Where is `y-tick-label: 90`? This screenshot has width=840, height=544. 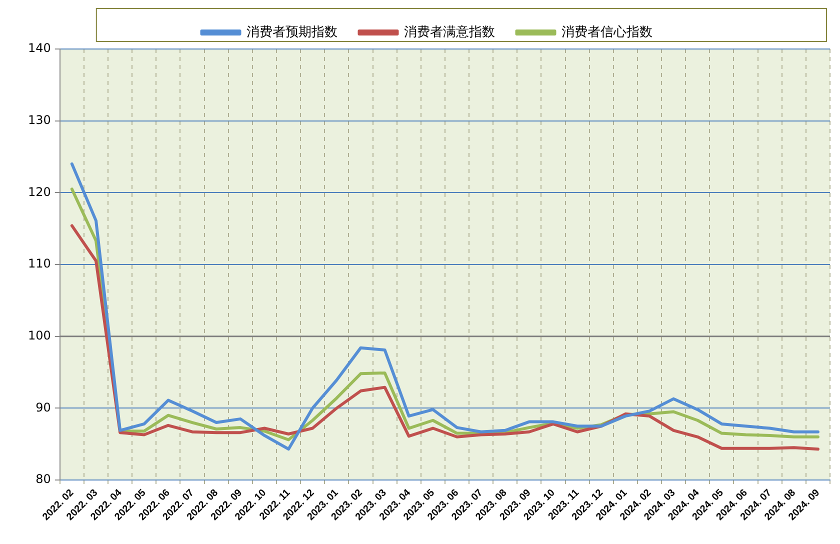
y-tick-label: 90 is located at coordinates (43, 407).